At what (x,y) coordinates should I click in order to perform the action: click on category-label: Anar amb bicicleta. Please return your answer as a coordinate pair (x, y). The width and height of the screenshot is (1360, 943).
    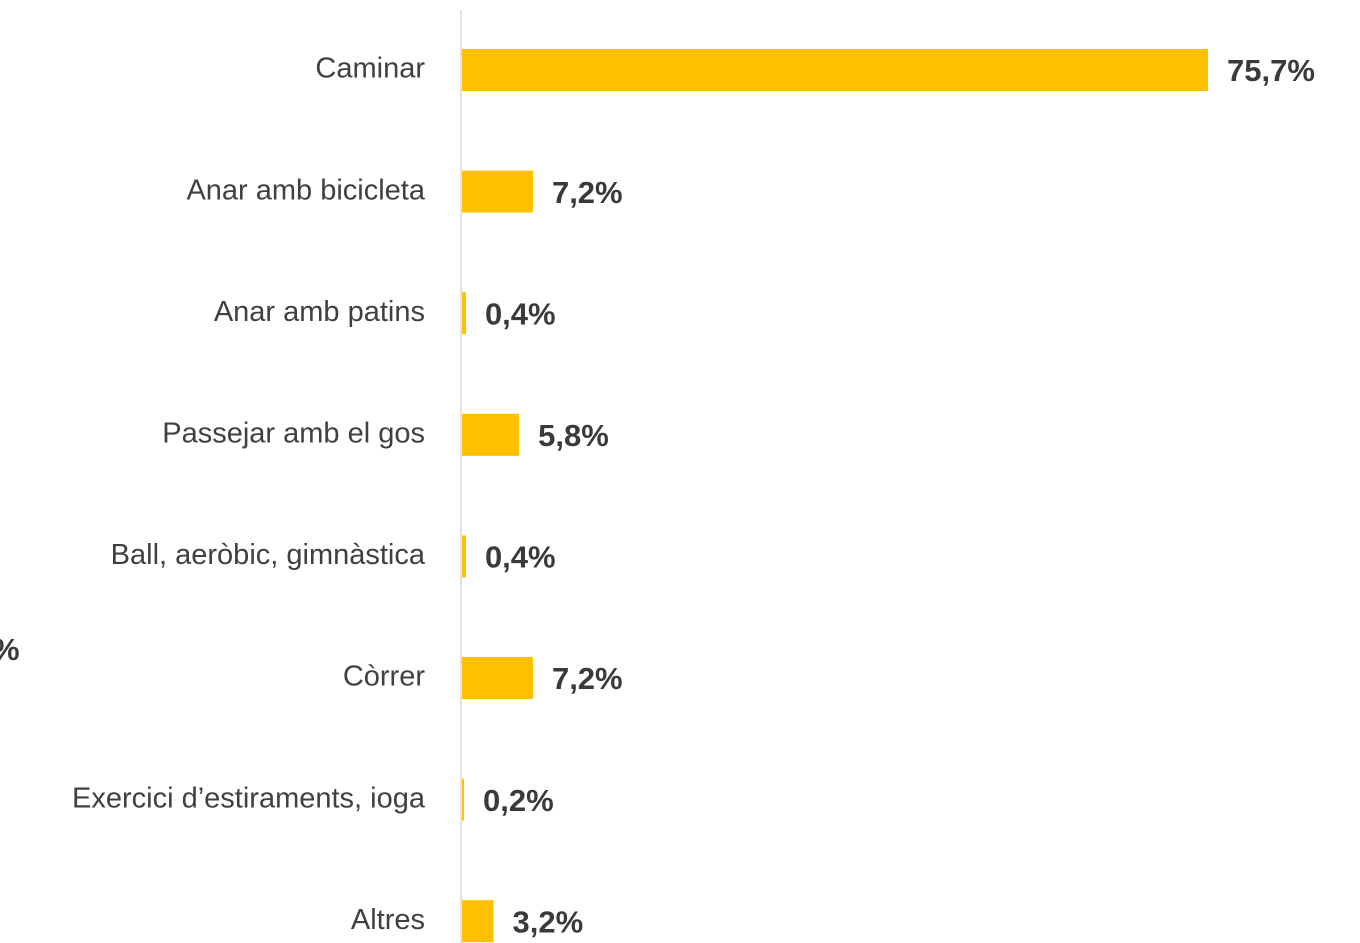
    Looking at the image, I should click on (305, 190).